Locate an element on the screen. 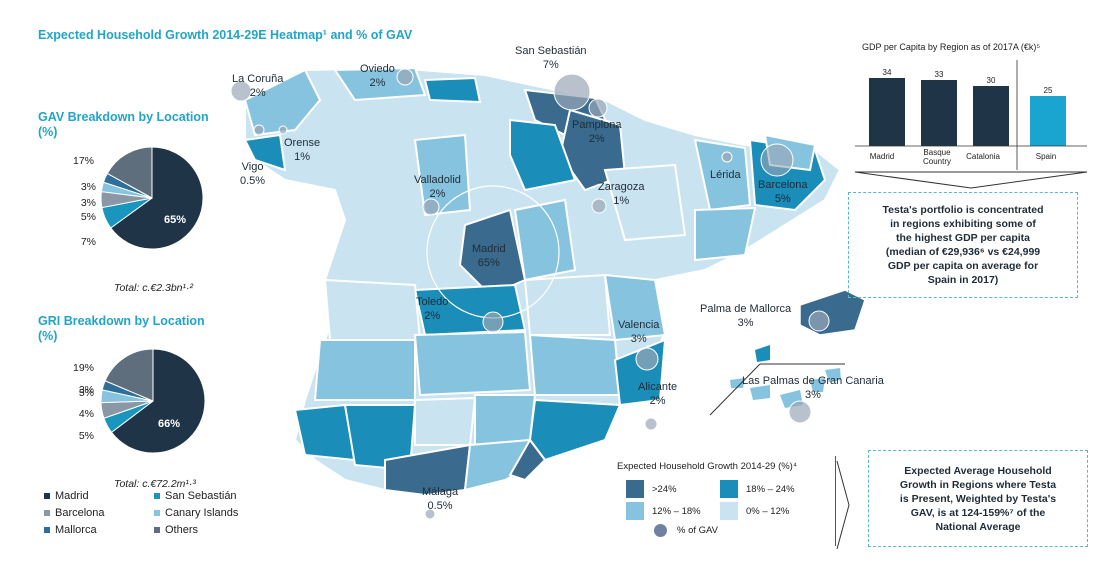  gav-label-mallorca: 3% is located at coordinates (88, 187).